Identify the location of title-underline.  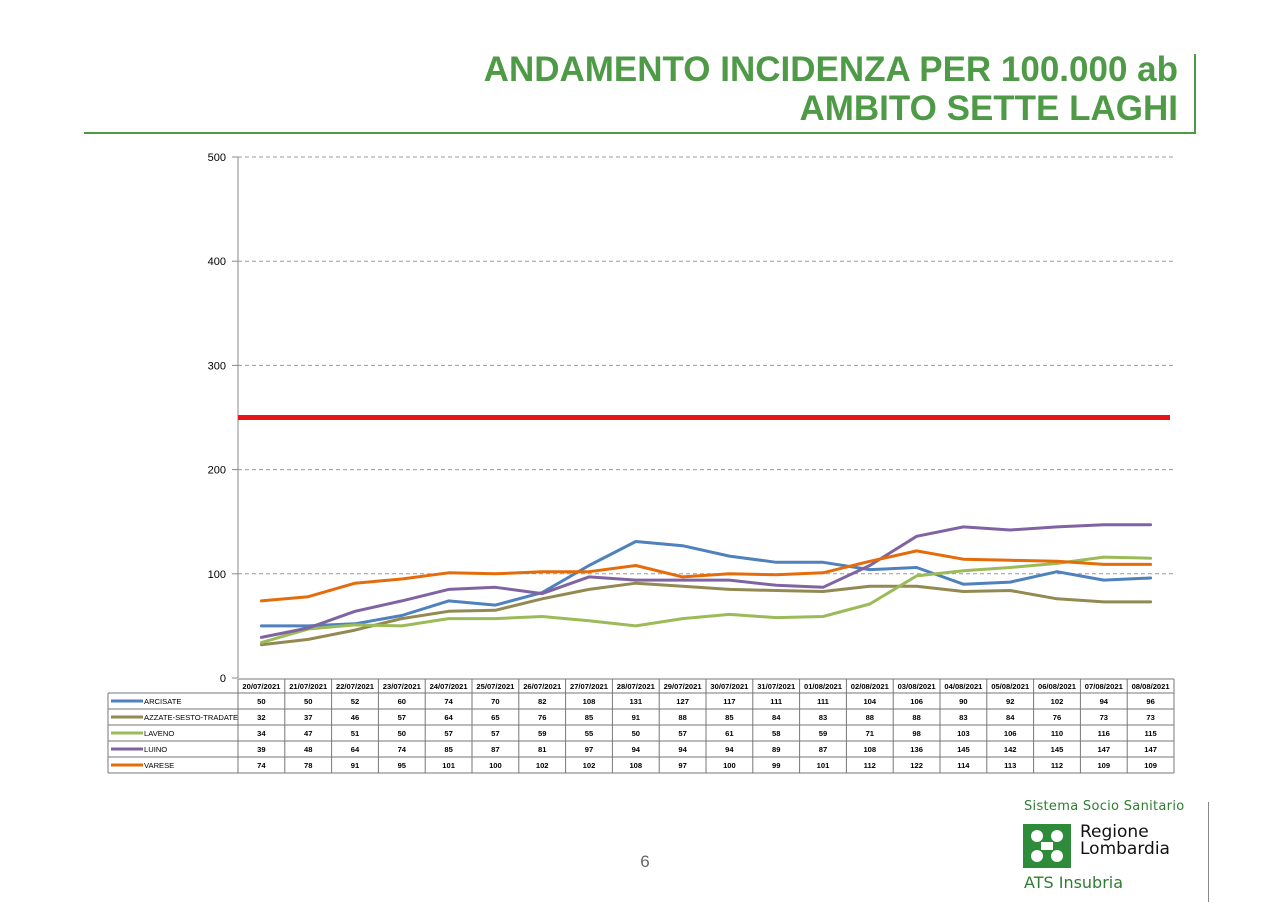
(640, 133).